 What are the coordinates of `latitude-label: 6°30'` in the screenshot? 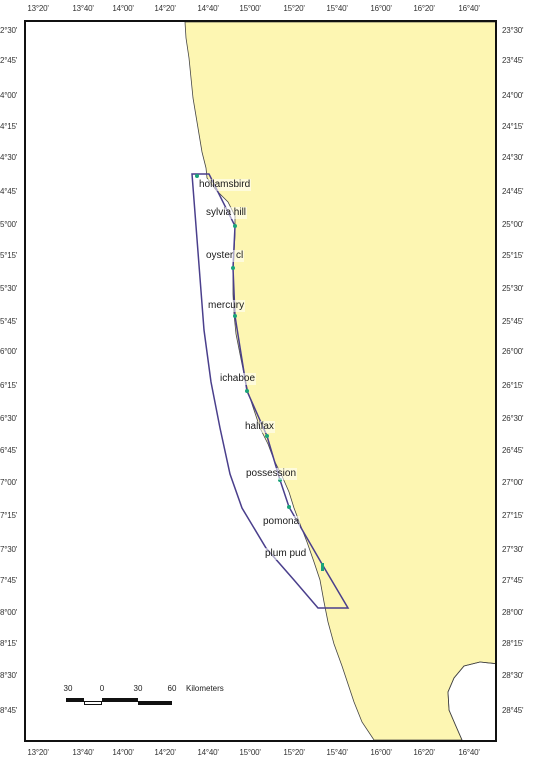 It's located at (9, 418).